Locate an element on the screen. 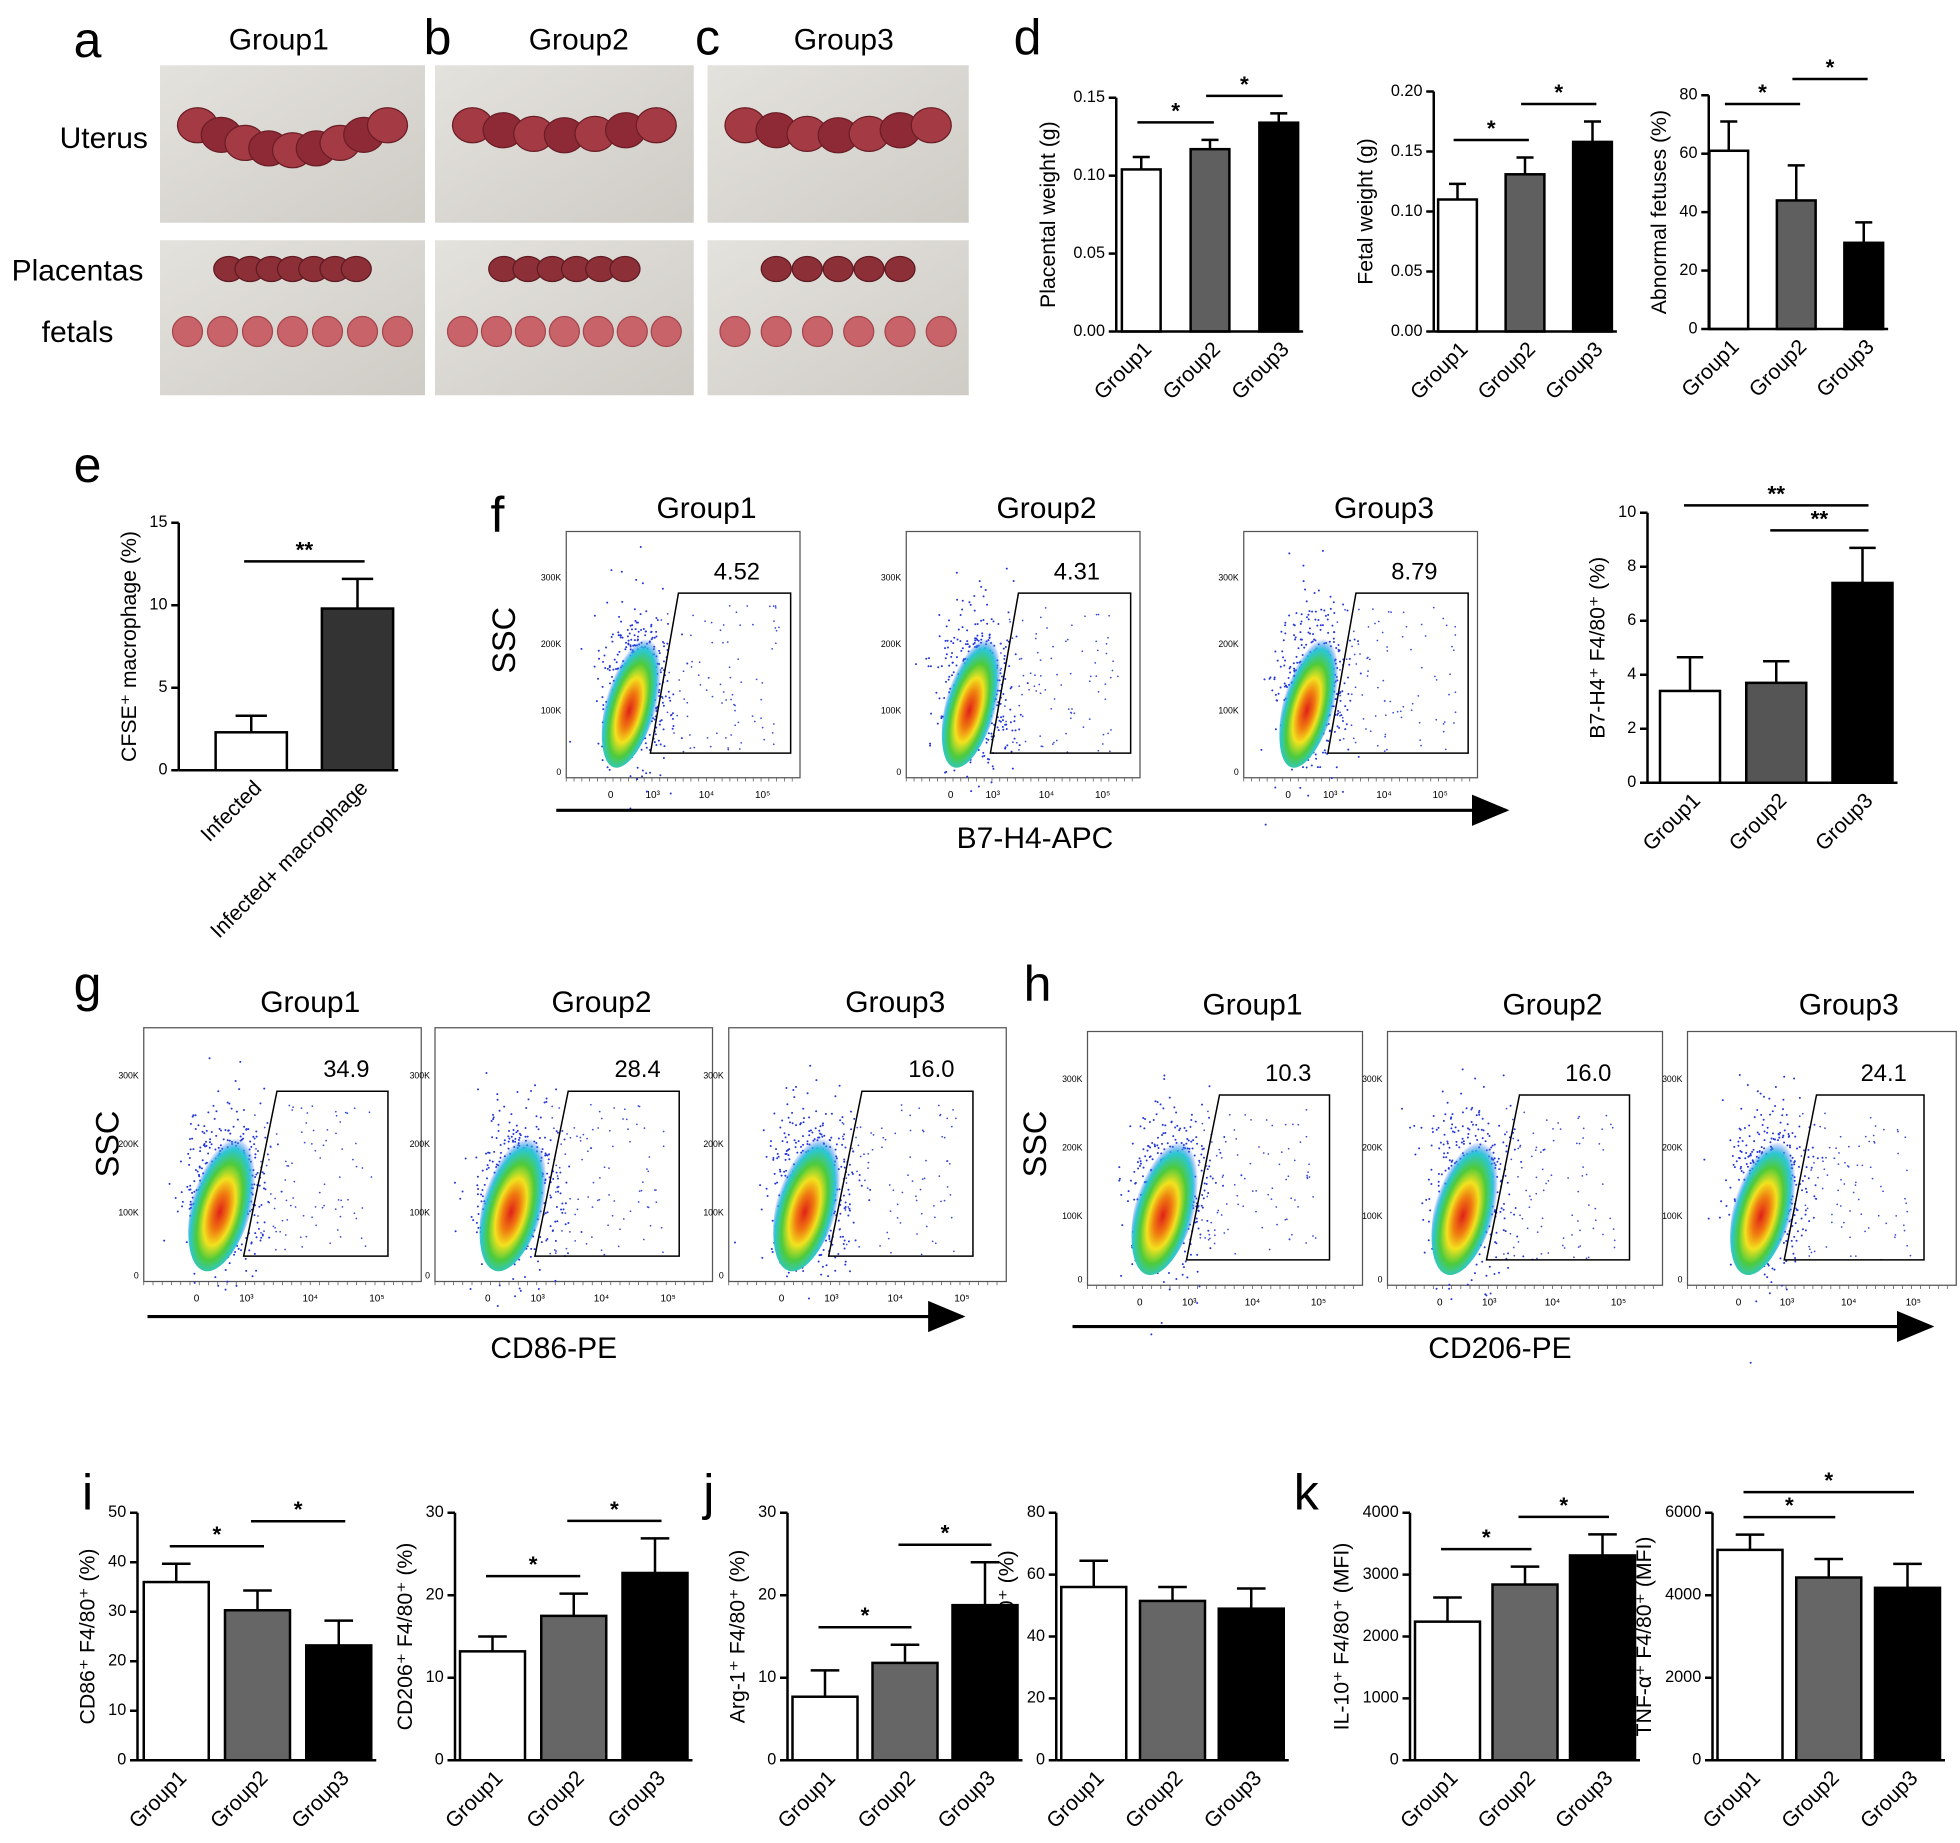 The image size is (1960, 1843). flow-box is located at coordinates (683, 655).